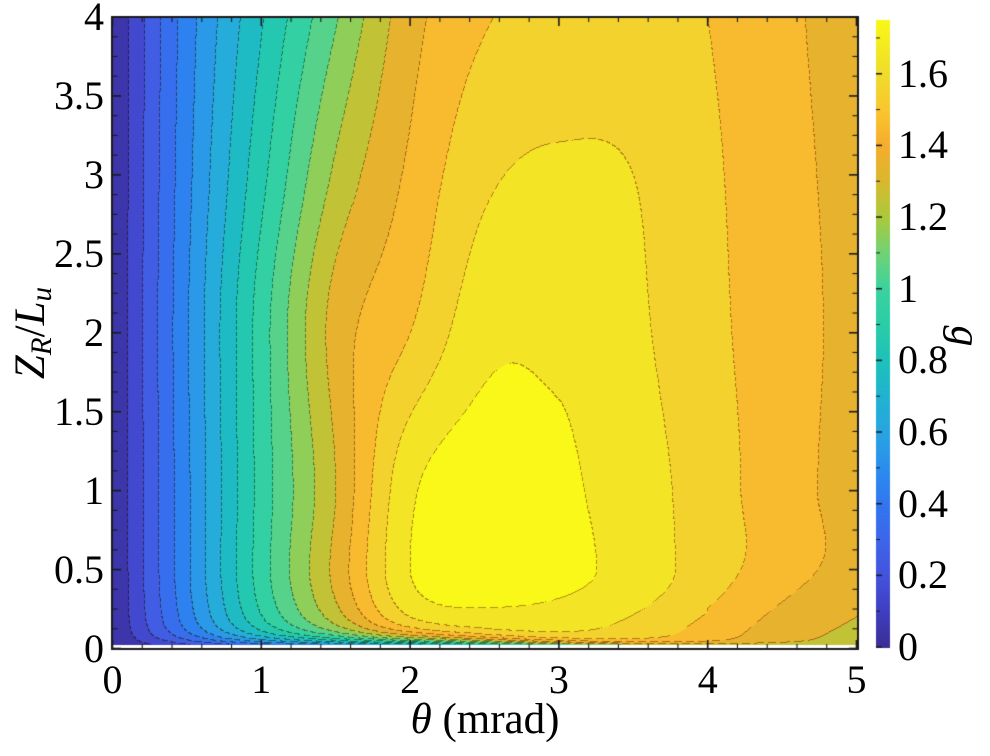  I want to click on colorbar-tick-label-1: 1, so click(908, 288).